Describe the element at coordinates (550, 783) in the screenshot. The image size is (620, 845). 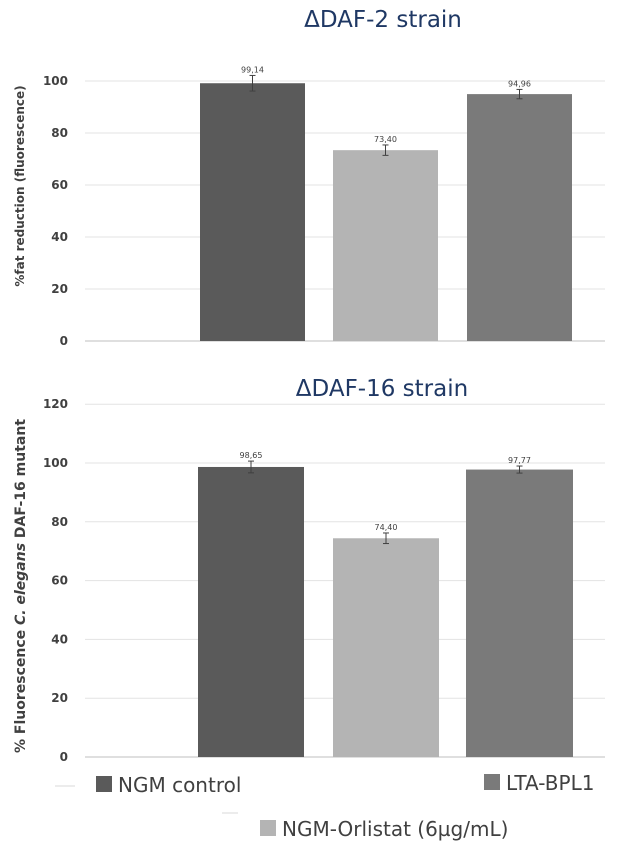
I see `legend-label-lta-bpl1: LTA-BPL1` at that location.